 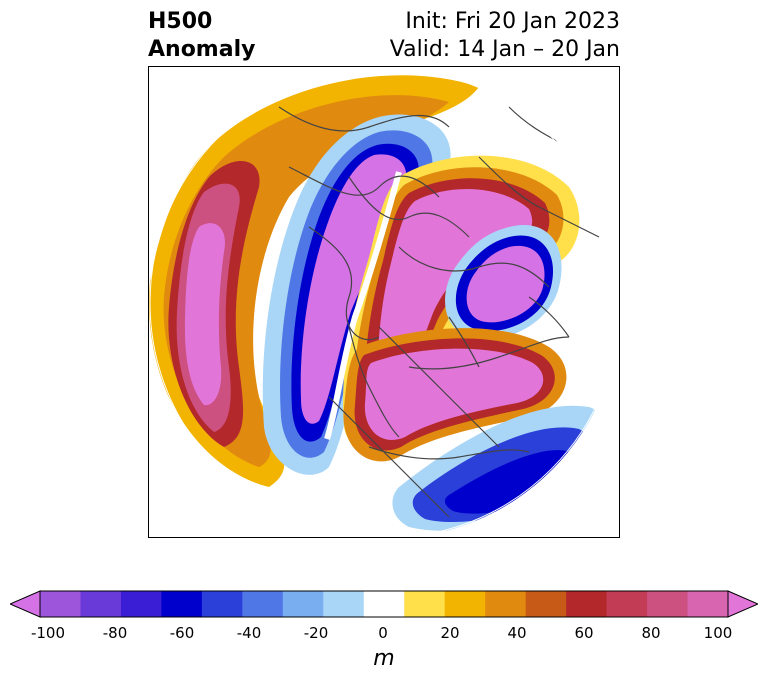 What do you see at coordinates (512, 21) in the screenshot?
I see `init-time: Init: Fri 20 Jan 2023` at bounding box center [512, 21].